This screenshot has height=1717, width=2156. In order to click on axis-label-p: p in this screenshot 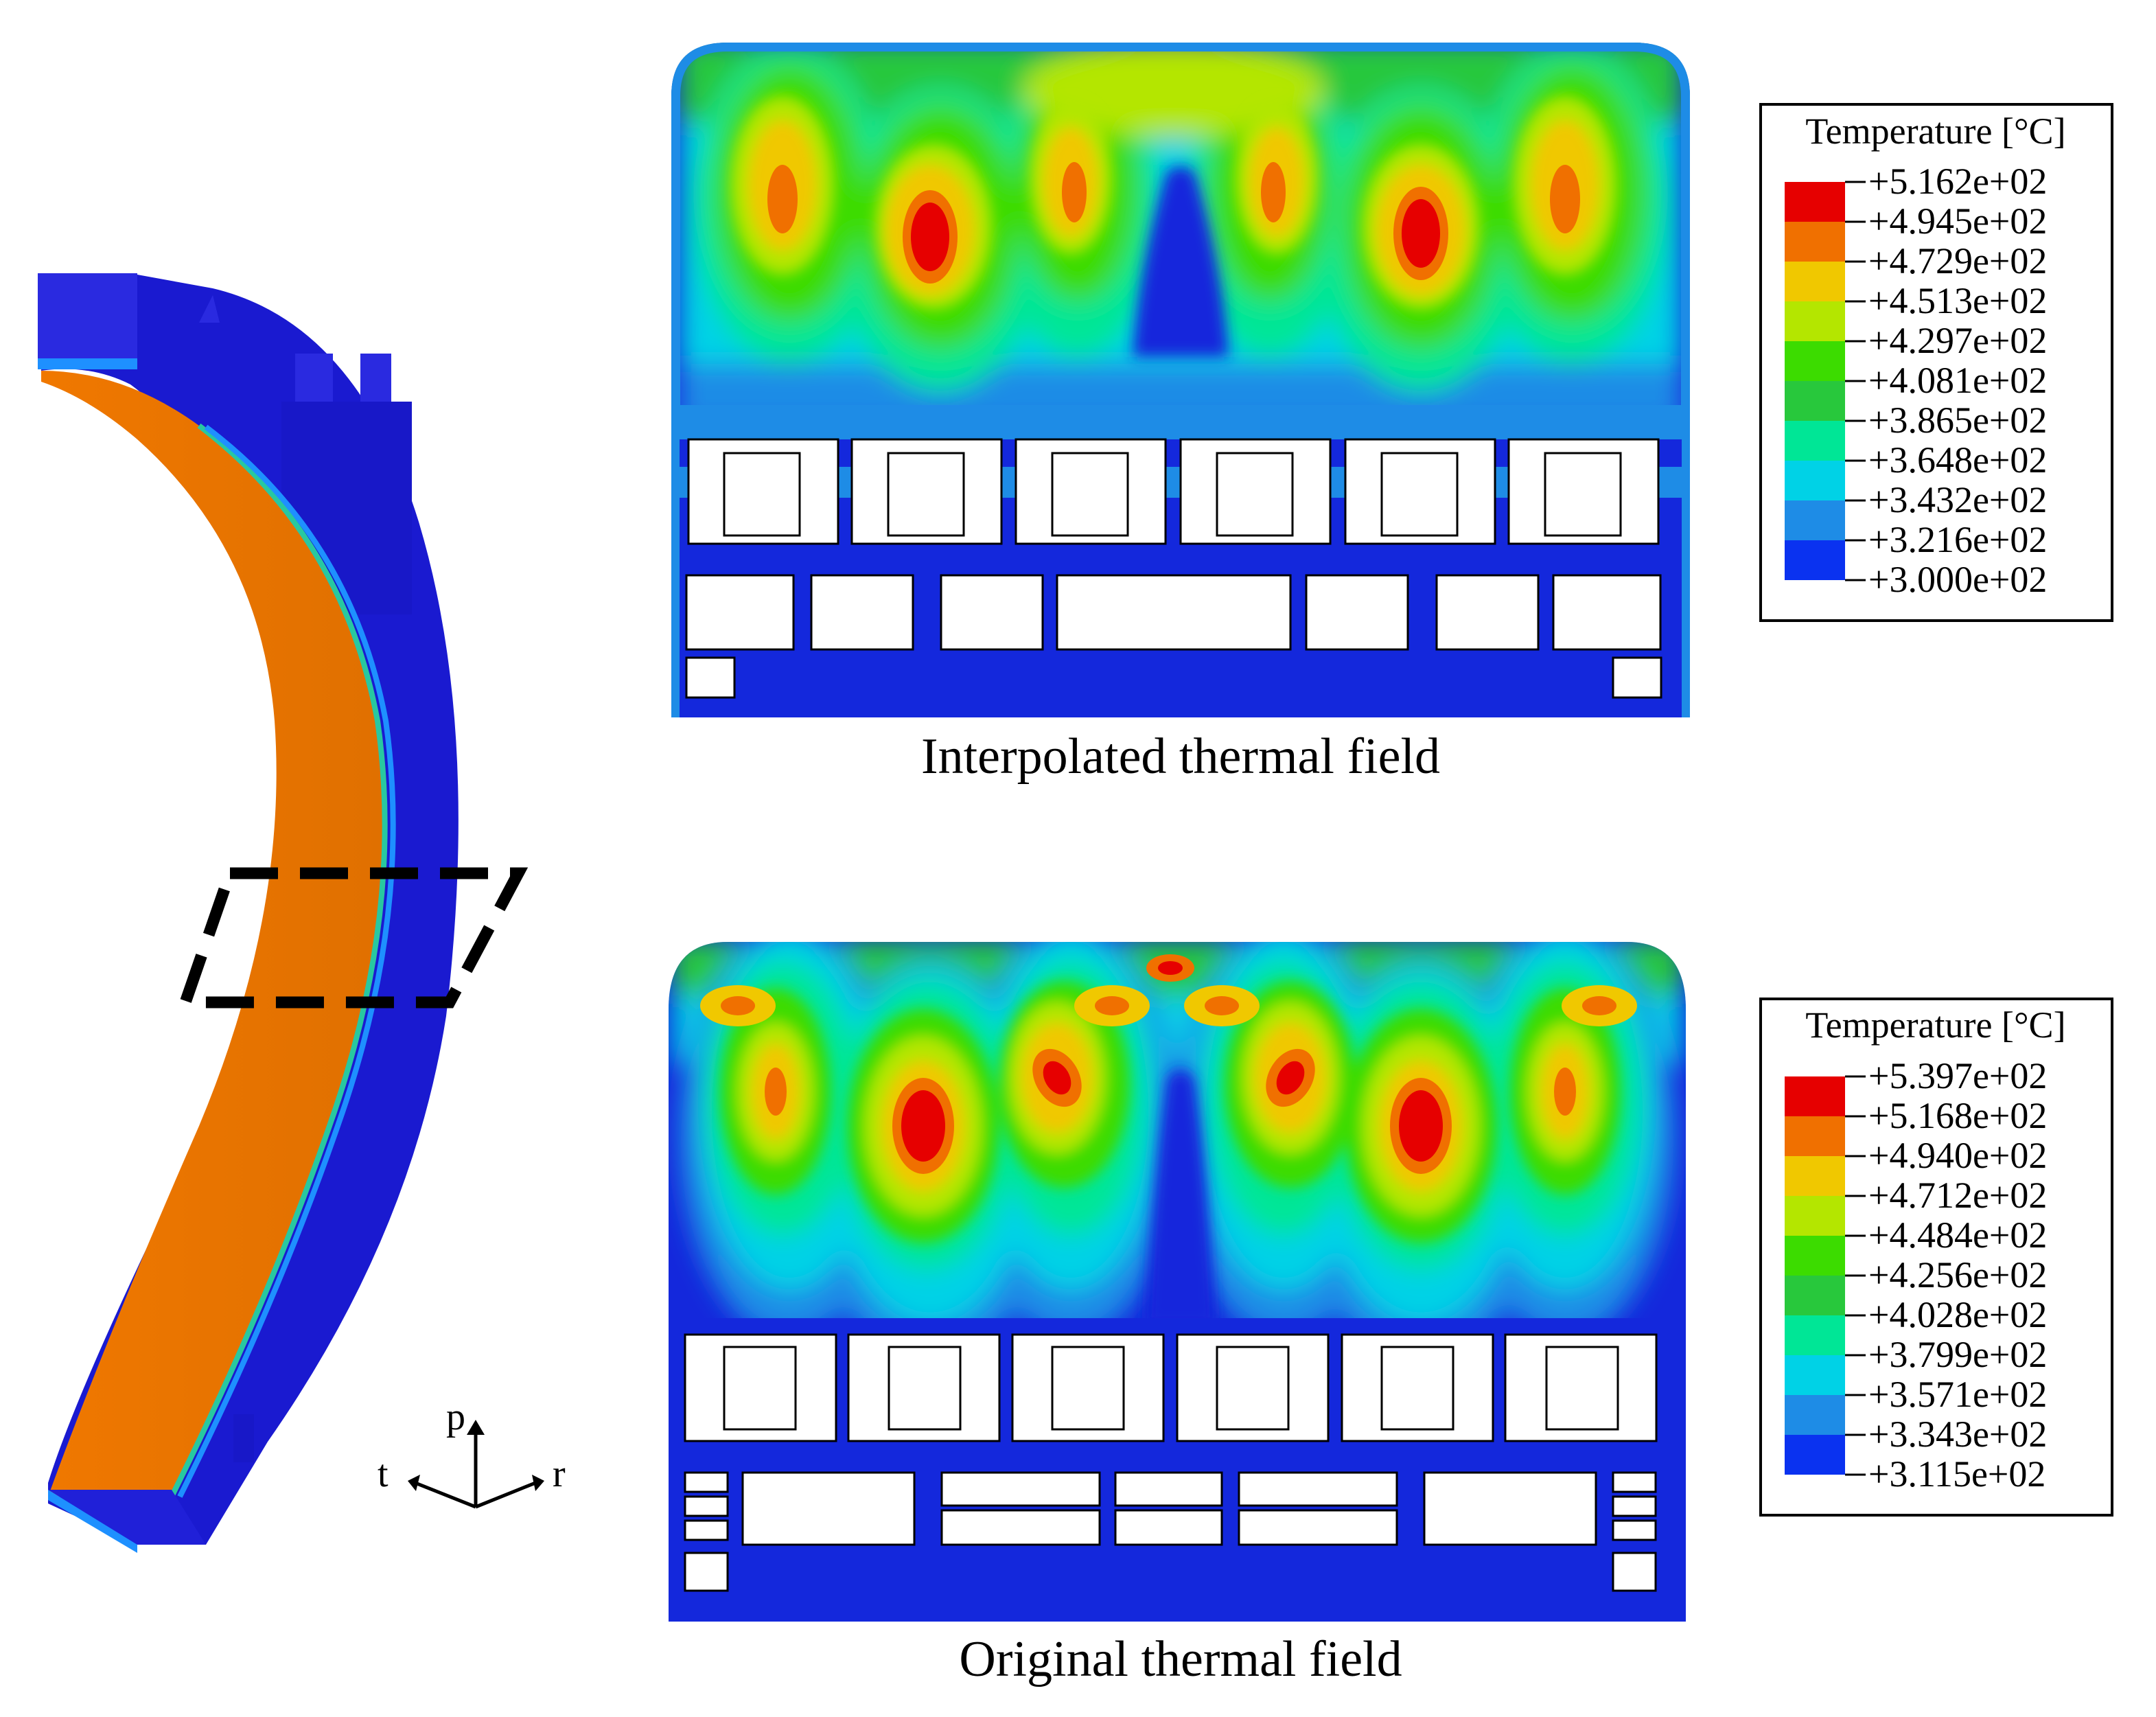, I will do `click(455, 1417)`.